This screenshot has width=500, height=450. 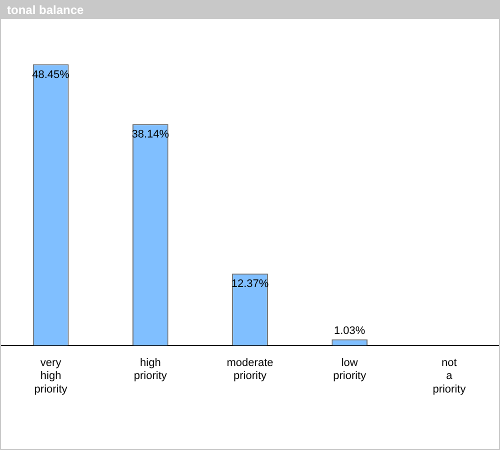 What do you see at coordinates (250, 369) in the screenshot?
I see `x-tick-label: moderate priority` at bounding box center [250, 369].